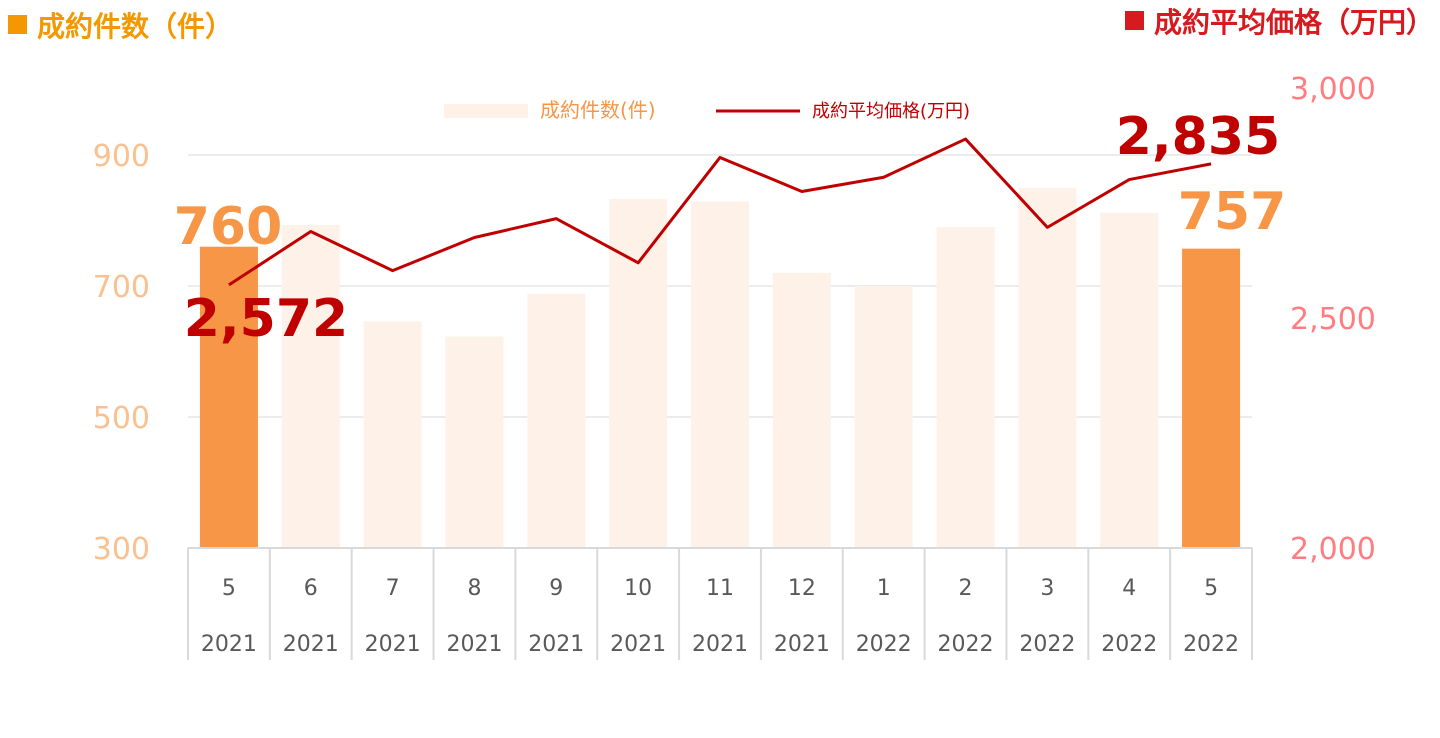 Image resolution: width=1440 pixels, height=738 pixels. Describe the element at coordinates (121, 156) in the screenshot. I see `left-tick-label: 900` at that location.